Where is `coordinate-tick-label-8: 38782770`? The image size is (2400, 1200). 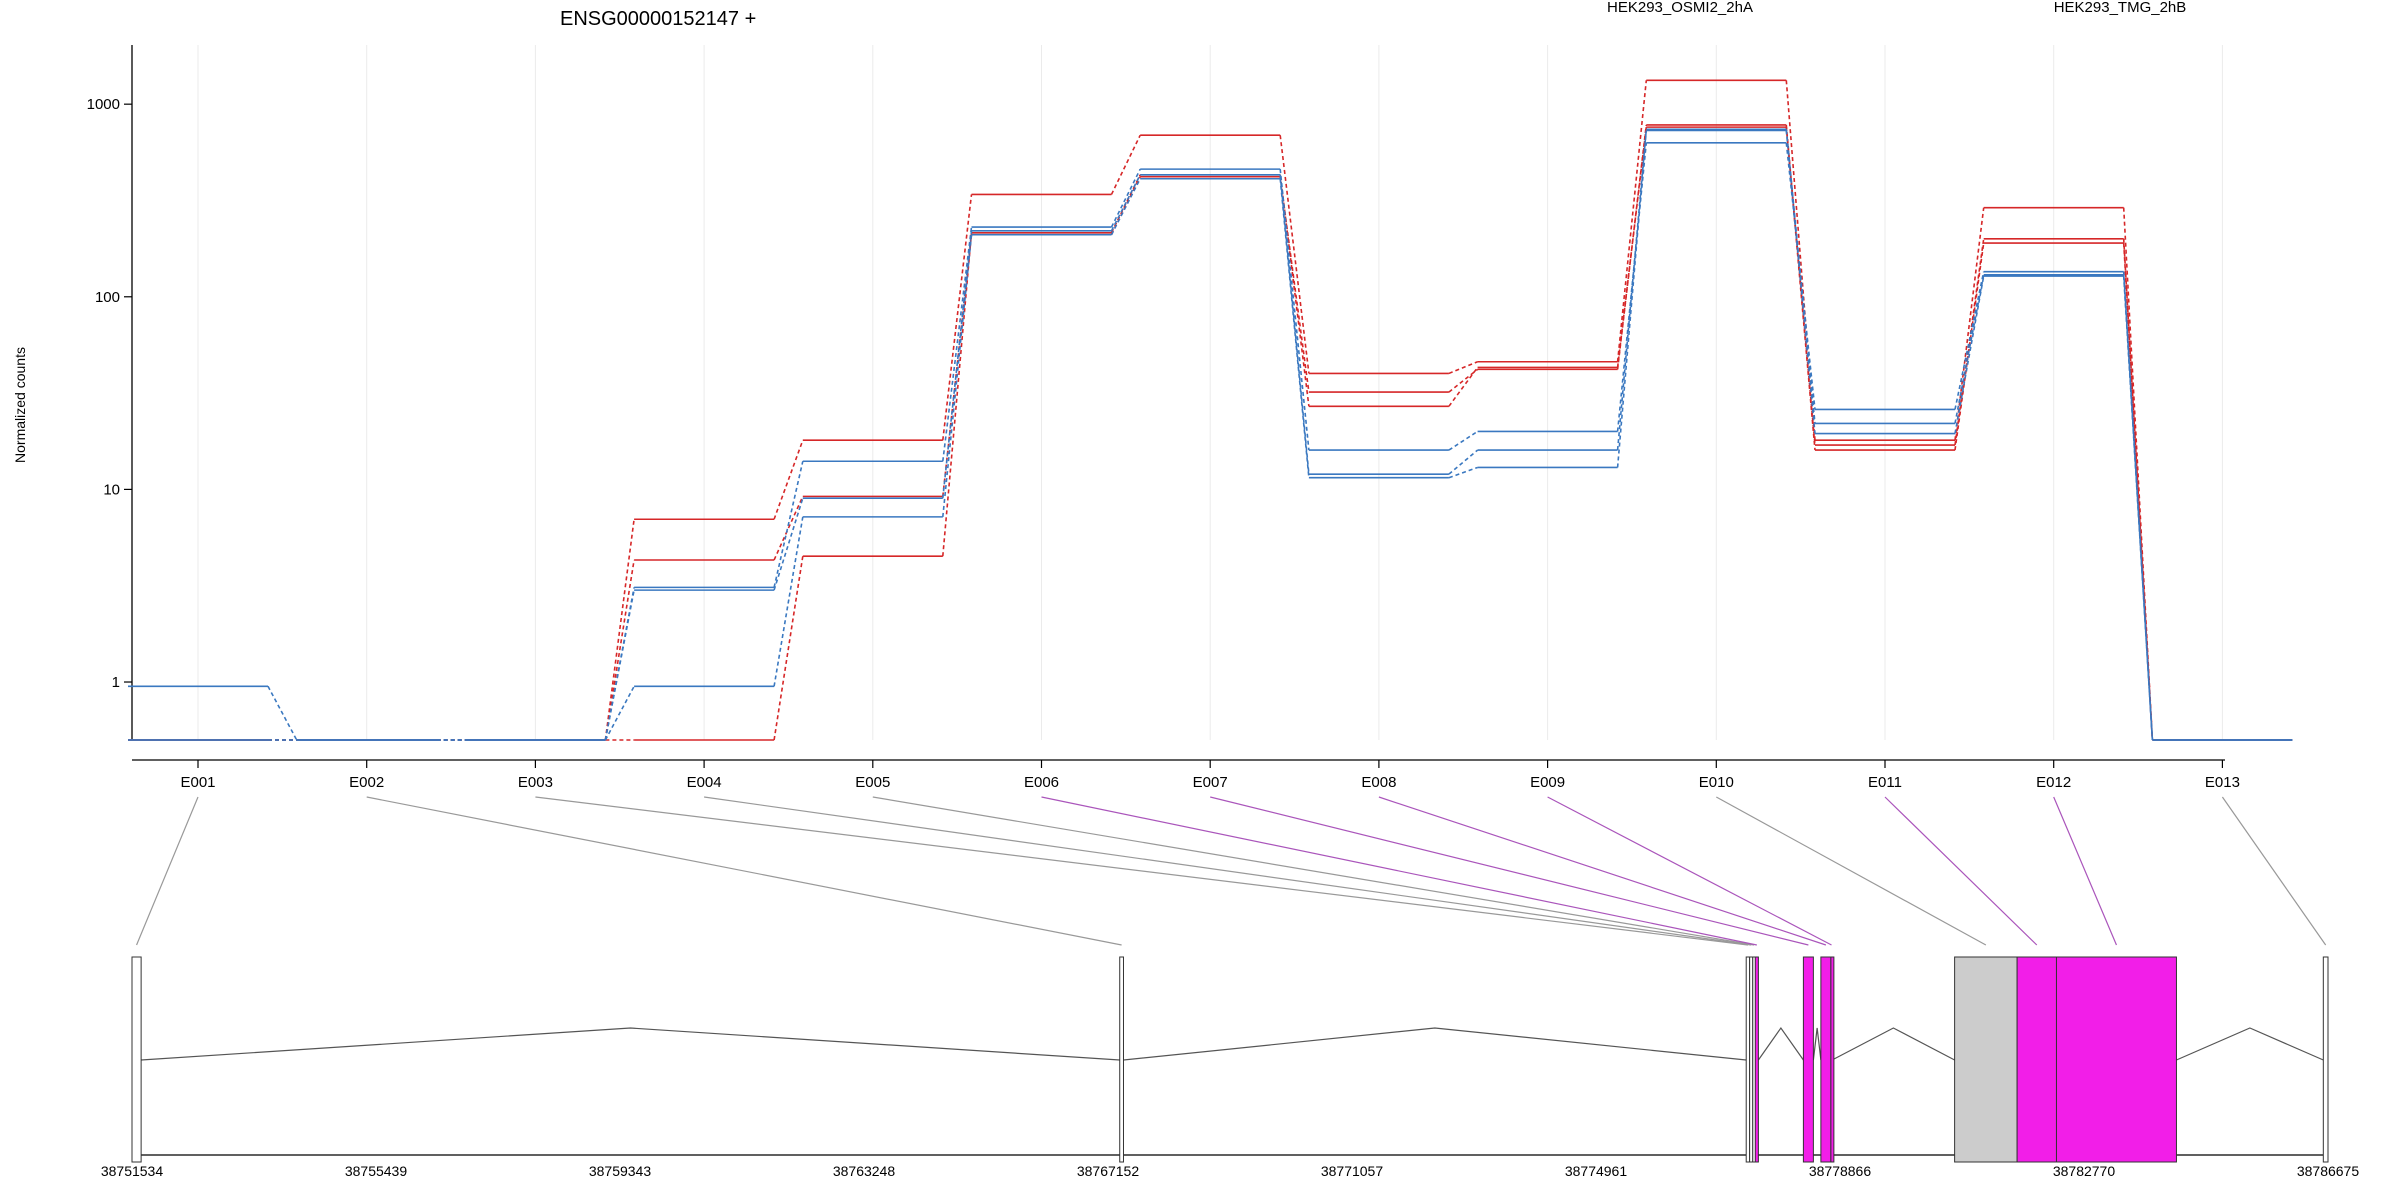 coordinate-tick-label-8: 38782770 is located at coordinates (2084, 1171).